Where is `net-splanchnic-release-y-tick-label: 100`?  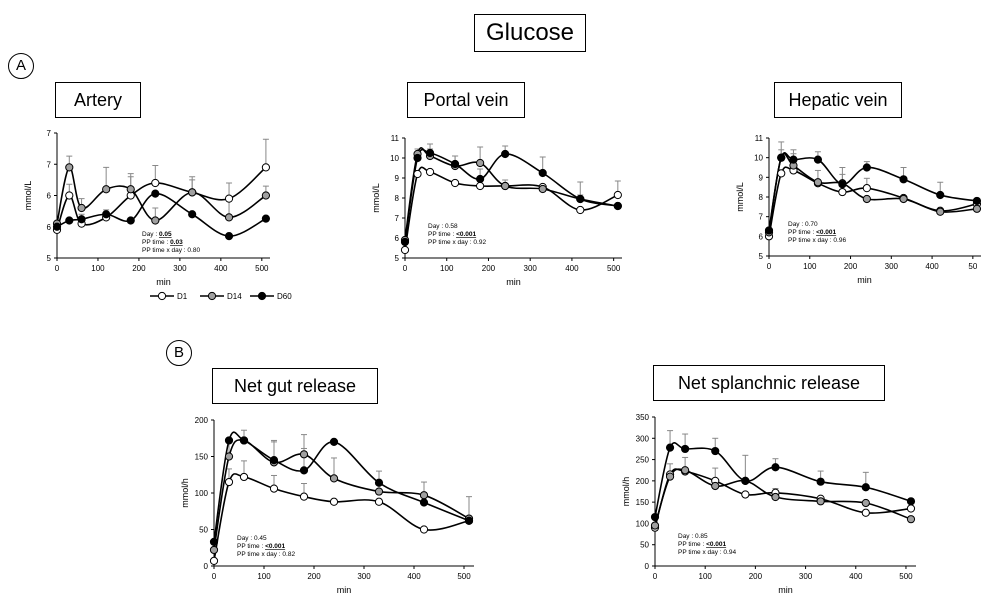 net-splanchnic-release-y-tick-label: 100 is located at coordinates (643, 523).